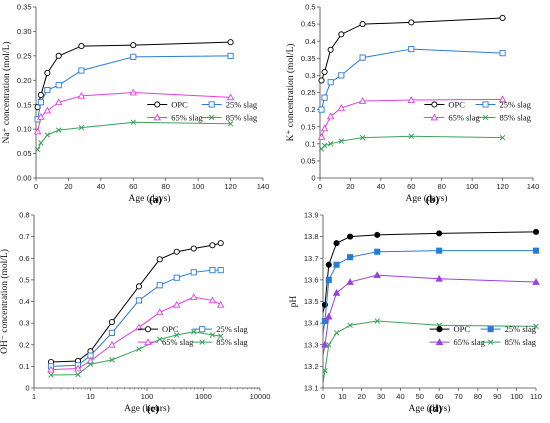 The width and height of the screenshot is (550, 423). What do you see at coordinates (24, 323) in the screenshot?
I see `y-tick-label: 0.3` at bounding box center [24, 323].